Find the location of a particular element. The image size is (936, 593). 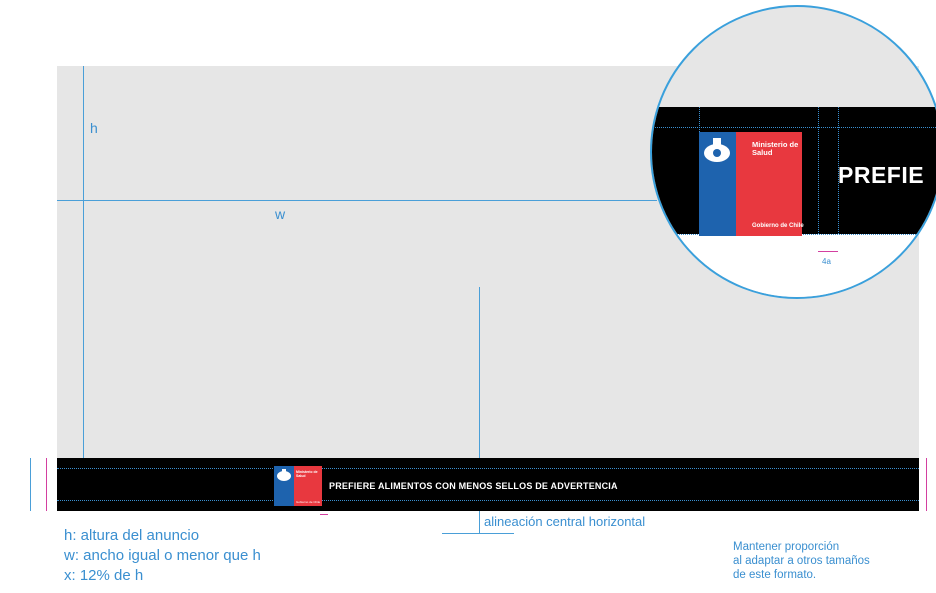

zoom-logo-blue-band is located at coordinates (717, 184).